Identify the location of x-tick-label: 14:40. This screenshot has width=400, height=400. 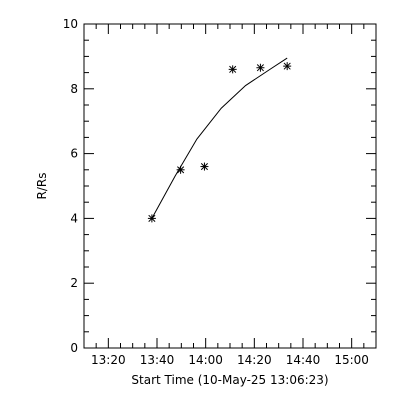
(303, 360).